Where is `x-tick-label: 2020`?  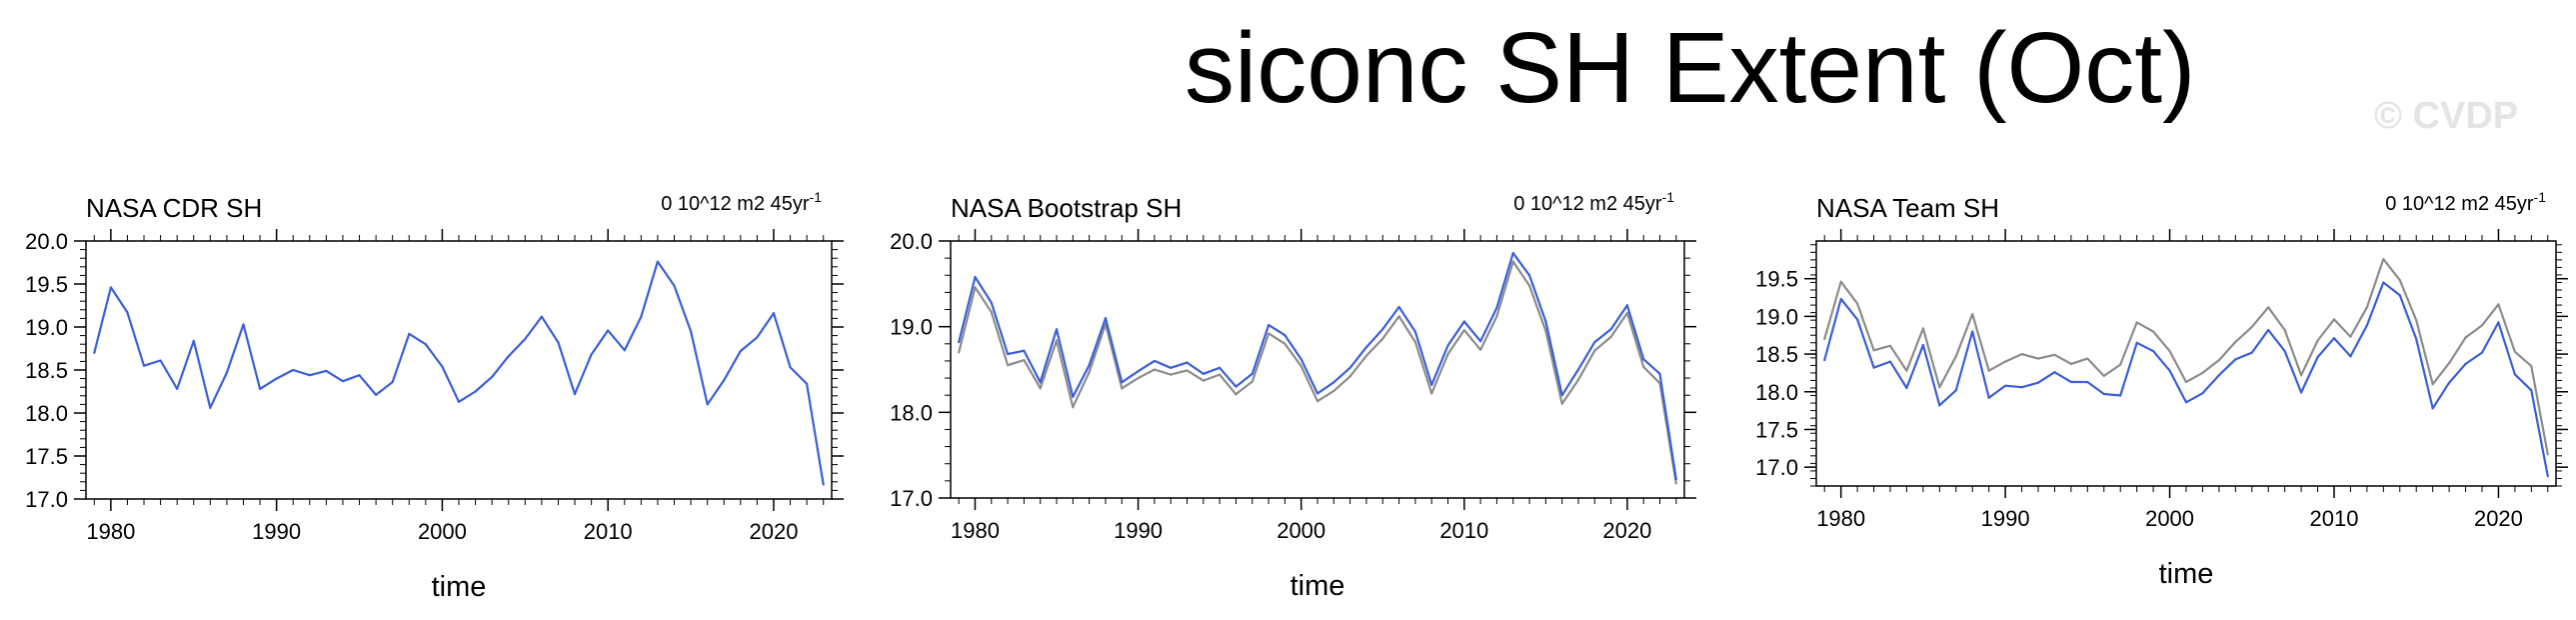
x-tick-label: 2020 is located at coordinates (1626, 530).